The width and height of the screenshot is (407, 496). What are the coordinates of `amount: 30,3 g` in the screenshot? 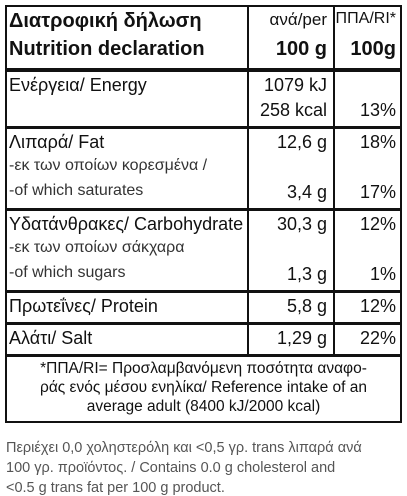 It's located at (301, 224).